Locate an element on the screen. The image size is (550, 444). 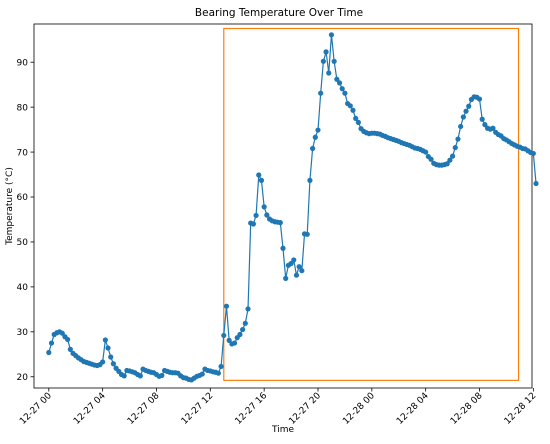
x-tick-label: 12-28 12 is located at coordinates (521, 409).